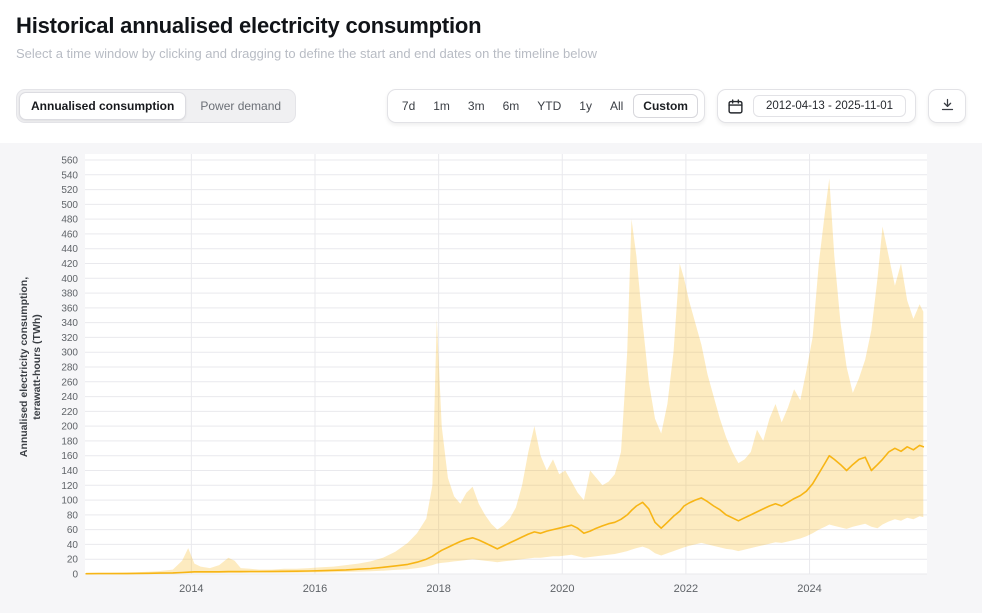 This screenshot has height=613, width=982. I want to click on right-controls: 7d 1m 3m 6m YTD 1y All Custom, so click(676, 106).